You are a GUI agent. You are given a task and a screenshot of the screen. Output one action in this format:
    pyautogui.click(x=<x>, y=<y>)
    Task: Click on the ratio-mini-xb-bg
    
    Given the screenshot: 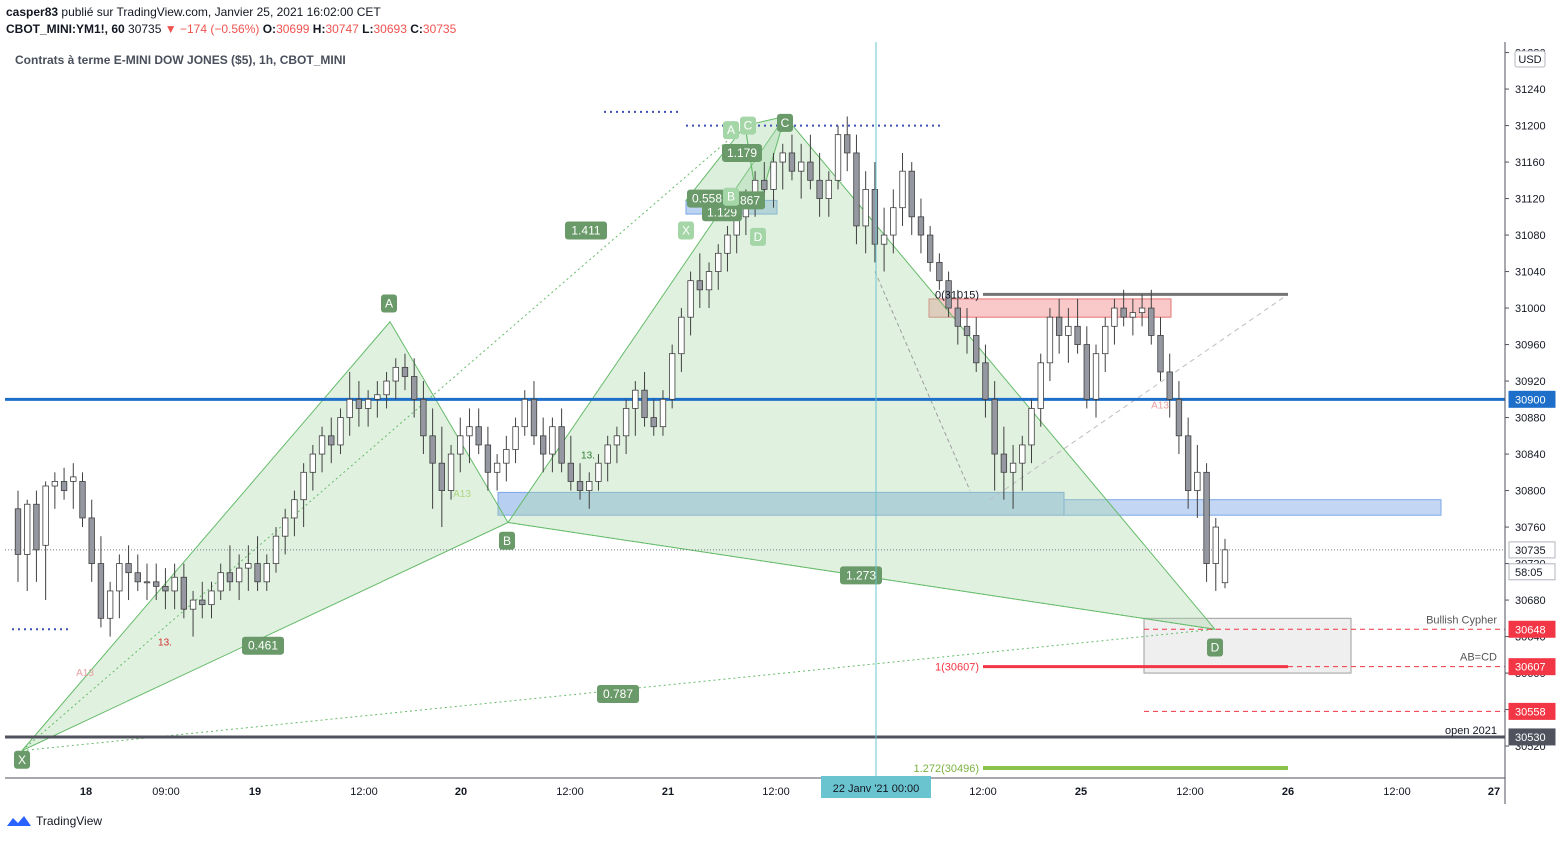 What is the action you would take?
    pyautogui.click(x=707, y=198)
    